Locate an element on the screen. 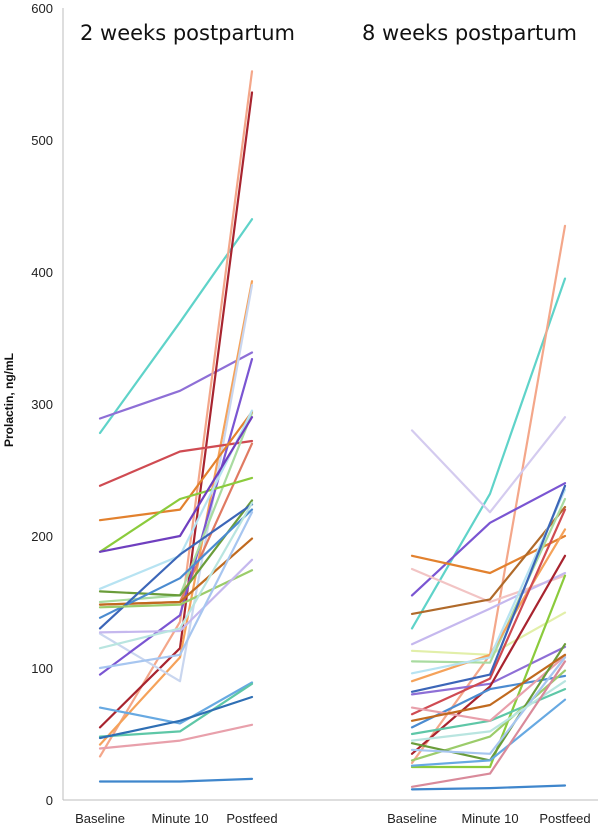 Image resolution: width=600 pixels, height=830 pixels. y-tick-label-100: 100 is located at coordinates (42, 668).